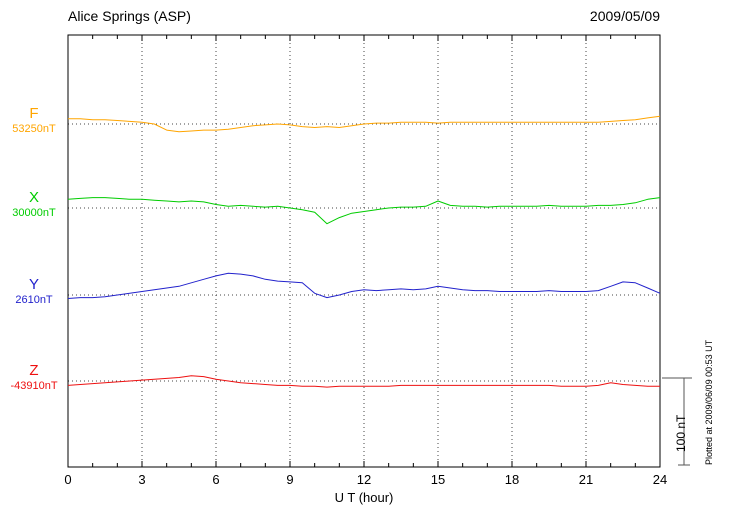 The width and height of the screenshot is (730, 520). What do you see at coordinates (438, 479) in the screenshot?
I see `x-tick-label: 15` at bounding box center [438, 479].